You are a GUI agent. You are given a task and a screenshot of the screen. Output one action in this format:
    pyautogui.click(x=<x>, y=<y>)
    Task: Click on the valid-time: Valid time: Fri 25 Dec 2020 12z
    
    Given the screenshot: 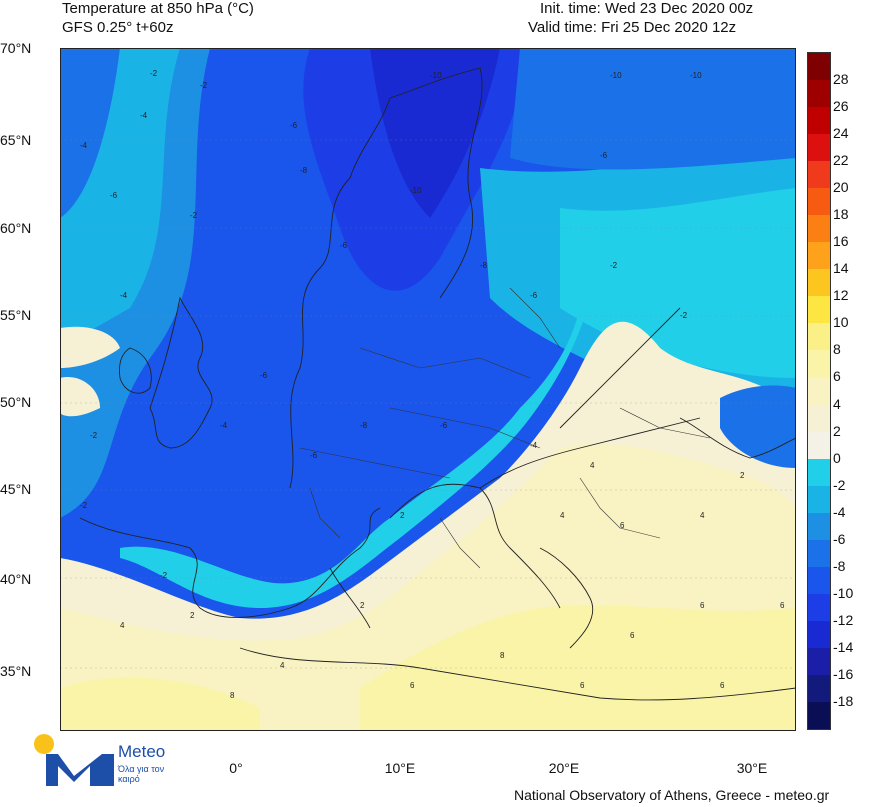 What is the action you would take?
    pyautogui.click(x=632, y=27)
    